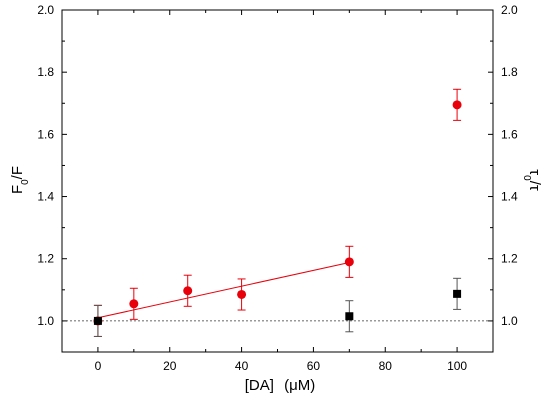 Image resolution: width=550 pixels, height=404 pixels. What do you see at coordinates (17, 189) in the screenshot?
I see `y-left-label-base: F` at bounding box center [17, 189].